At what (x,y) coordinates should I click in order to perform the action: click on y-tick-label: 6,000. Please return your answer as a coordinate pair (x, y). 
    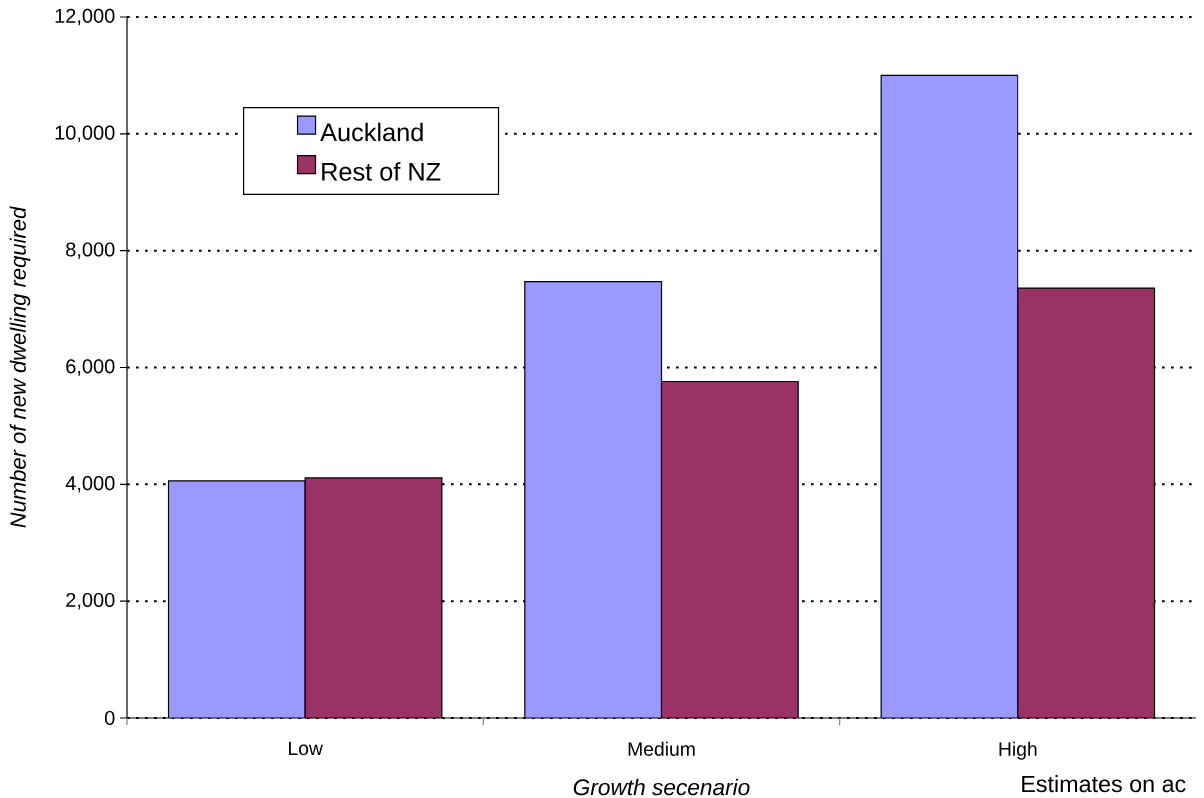
    Looking at the image, I should click on (90, 367).